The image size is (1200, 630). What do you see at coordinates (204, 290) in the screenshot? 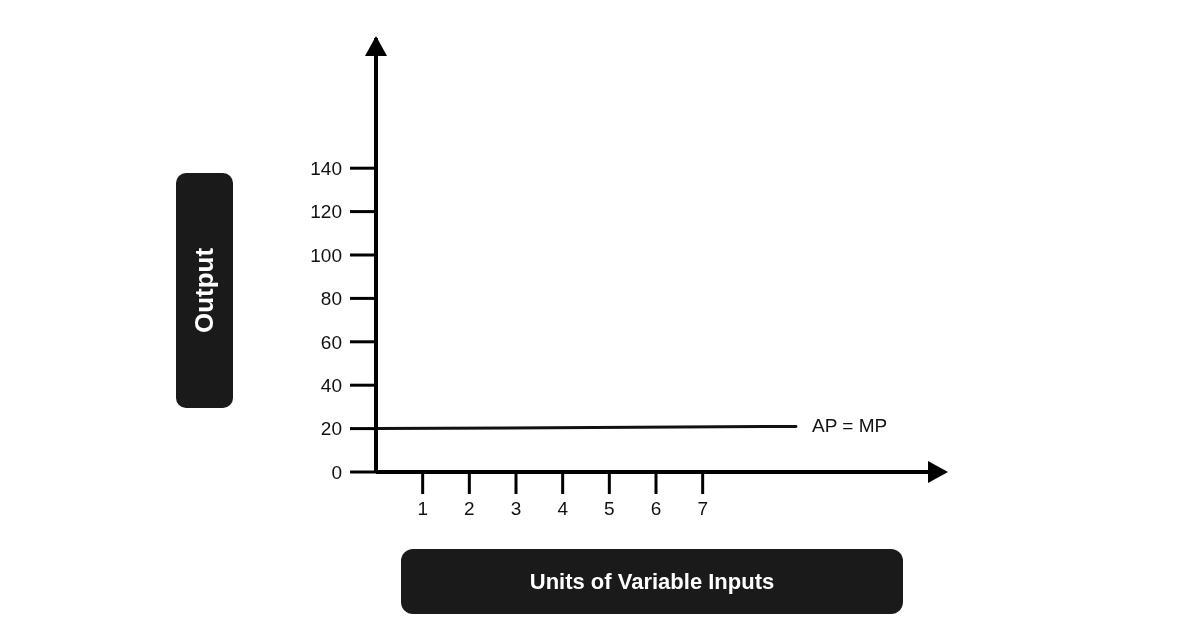
I see `y-axis-title: Output` at bounding box center [204, 290].